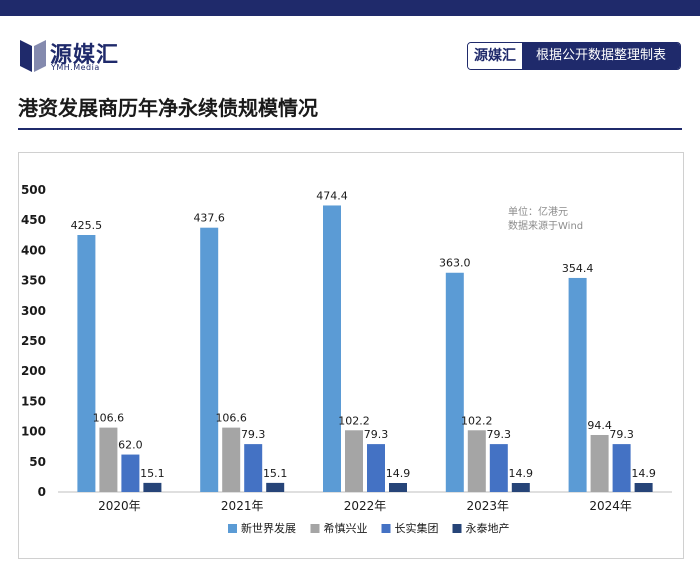 The width and height of the screenshot is (700, 573). What do you see at coordinates (33, 432) in the screenshot?
I see `y-tick-label: 100` at bounding box center [33, 432].